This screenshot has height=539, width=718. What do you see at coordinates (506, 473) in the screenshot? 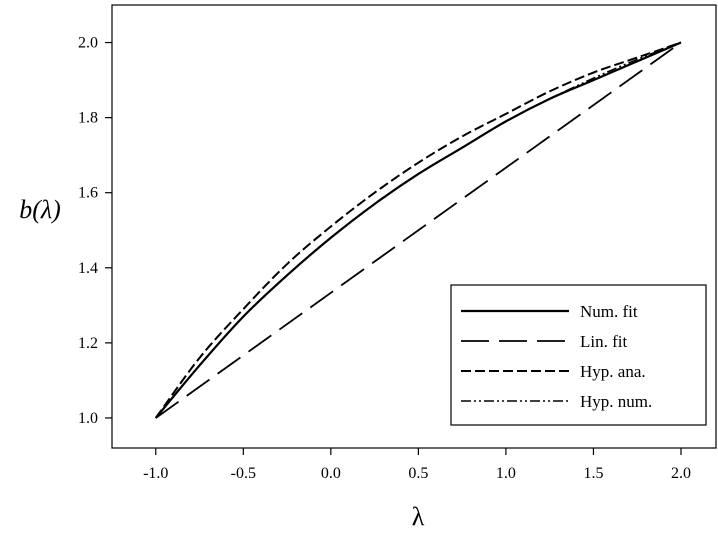
I see `x-tick-label: 1.0` at bounding box center [506, 473].